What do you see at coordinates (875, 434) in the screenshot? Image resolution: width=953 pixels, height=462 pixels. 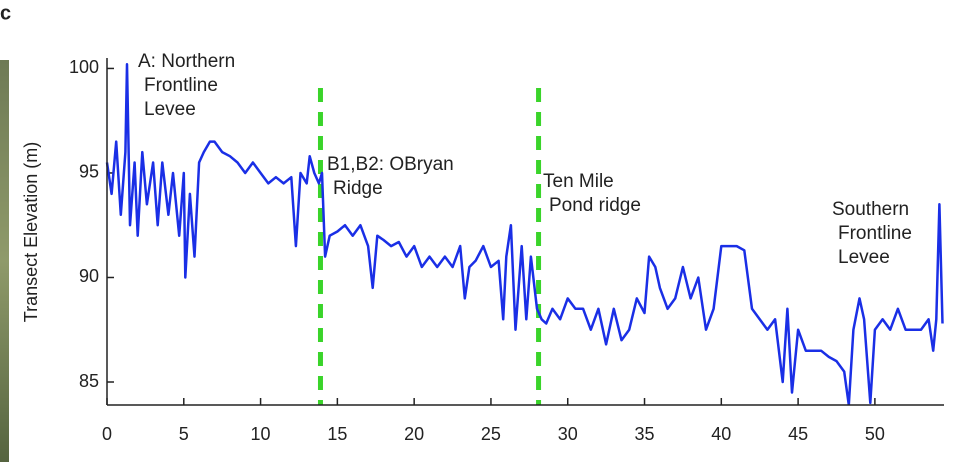 I see `x-tick-label: 50` at bounding box center [875, 434].